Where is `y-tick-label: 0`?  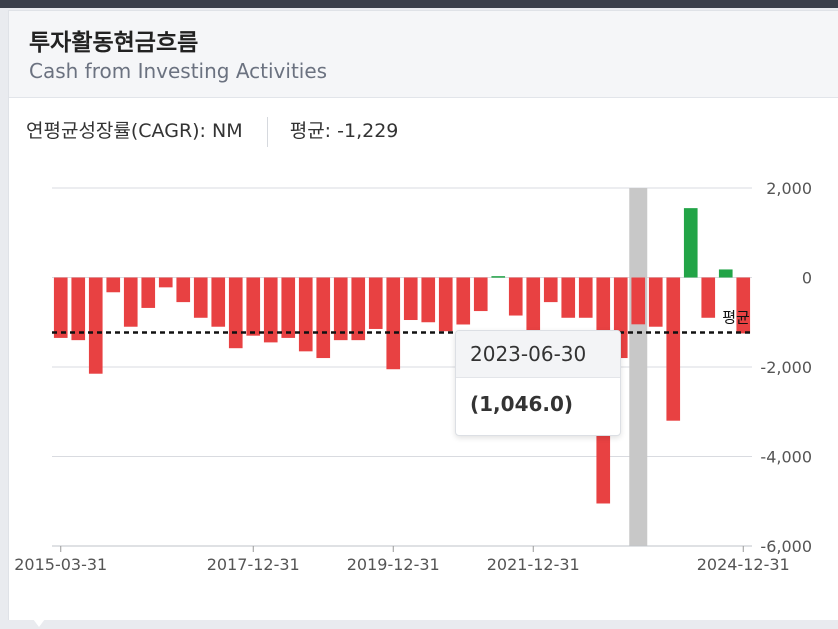
y-tick-label: 0 is located at coordinates (807, 278).